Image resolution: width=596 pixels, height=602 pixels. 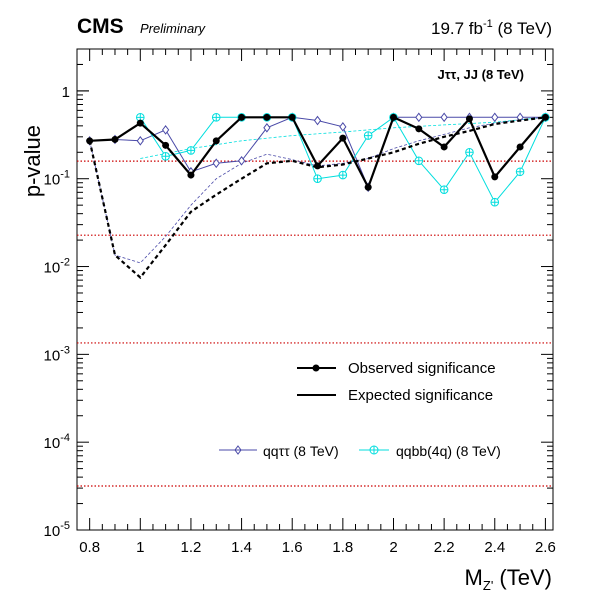 I want to click on x-tick-label: 1, so click(x=140, y=547).